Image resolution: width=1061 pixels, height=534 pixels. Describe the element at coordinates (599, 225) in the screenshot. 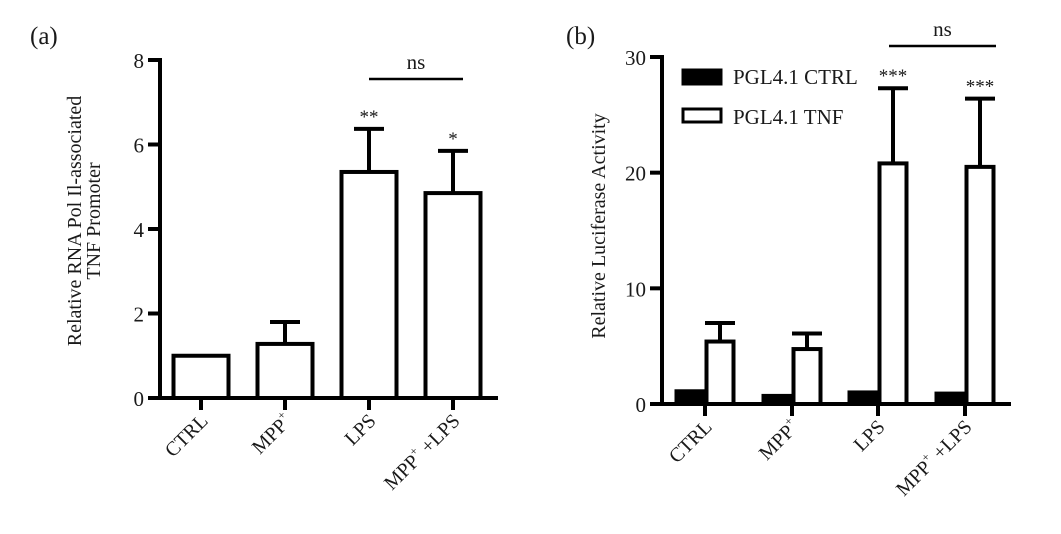

I see `panel-b-y-axis-title: Relative Luciferase Activity` at that location.